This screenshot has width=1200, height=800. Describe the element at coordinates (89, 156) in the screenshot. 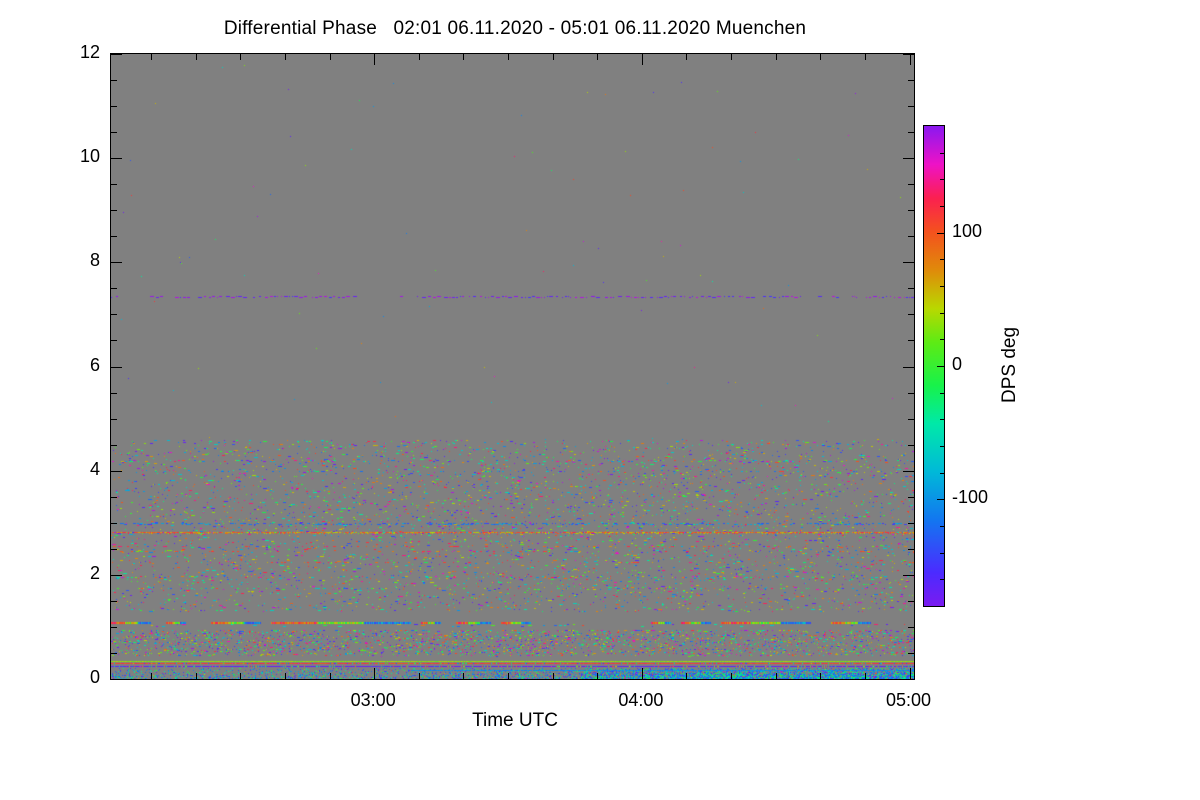

I see `y-tick-label: 10` at that location.